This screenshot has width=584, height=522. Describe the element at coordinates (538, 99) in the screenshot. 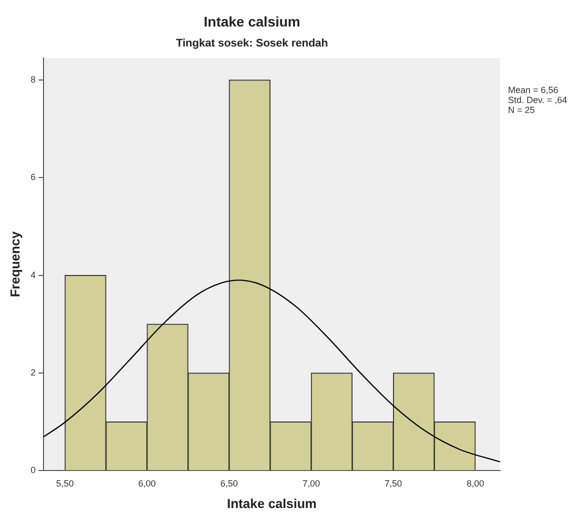

I see `text: Std. Dev. = ,64` at that location.